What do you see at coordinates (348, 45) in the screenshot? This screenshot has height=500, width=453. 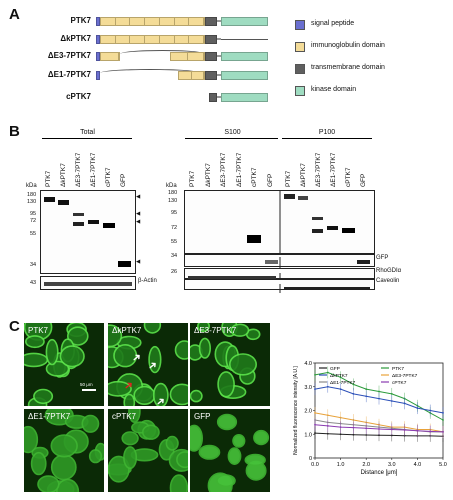 I see `legend-label: immunoglobulin domain` at bounding box center [348, 45].